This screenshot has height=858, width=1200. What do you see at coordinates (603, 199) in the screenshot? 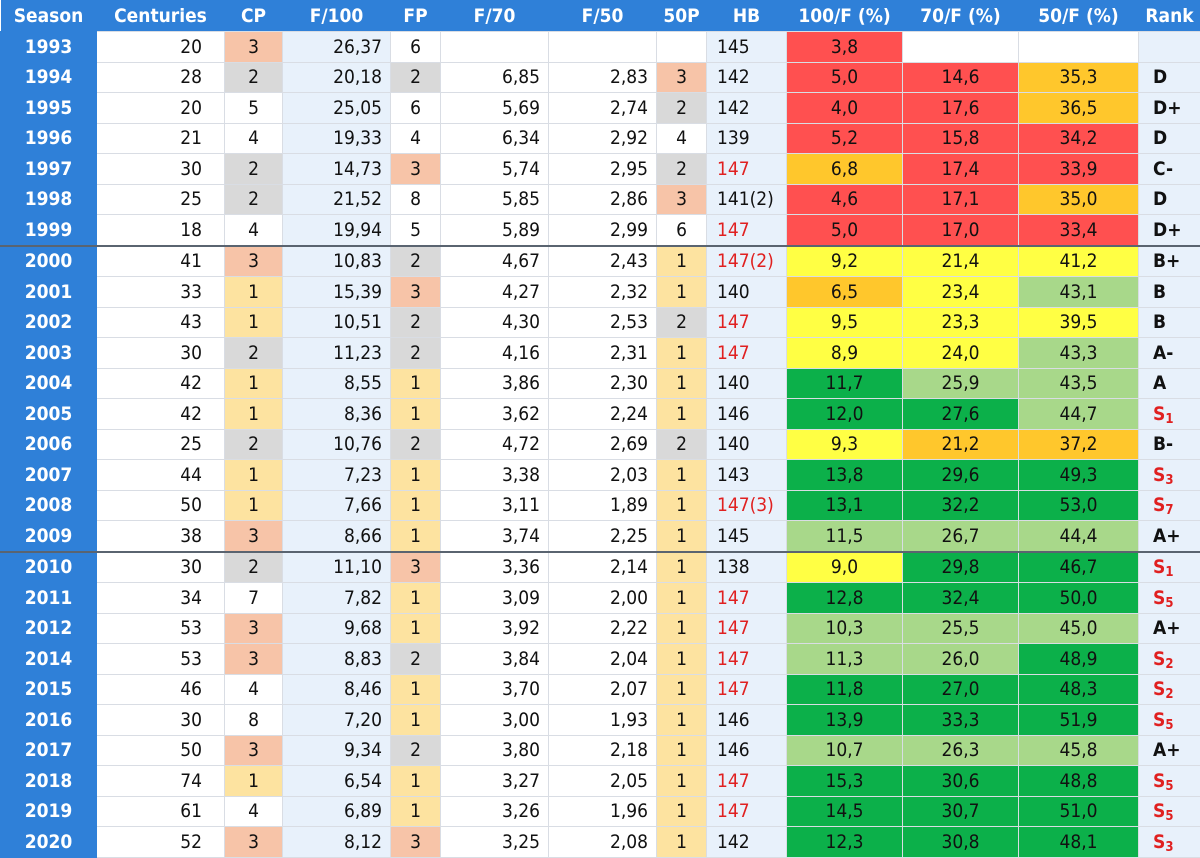
I see `f50-cell: 2,86` at bounding box center [603, 199].